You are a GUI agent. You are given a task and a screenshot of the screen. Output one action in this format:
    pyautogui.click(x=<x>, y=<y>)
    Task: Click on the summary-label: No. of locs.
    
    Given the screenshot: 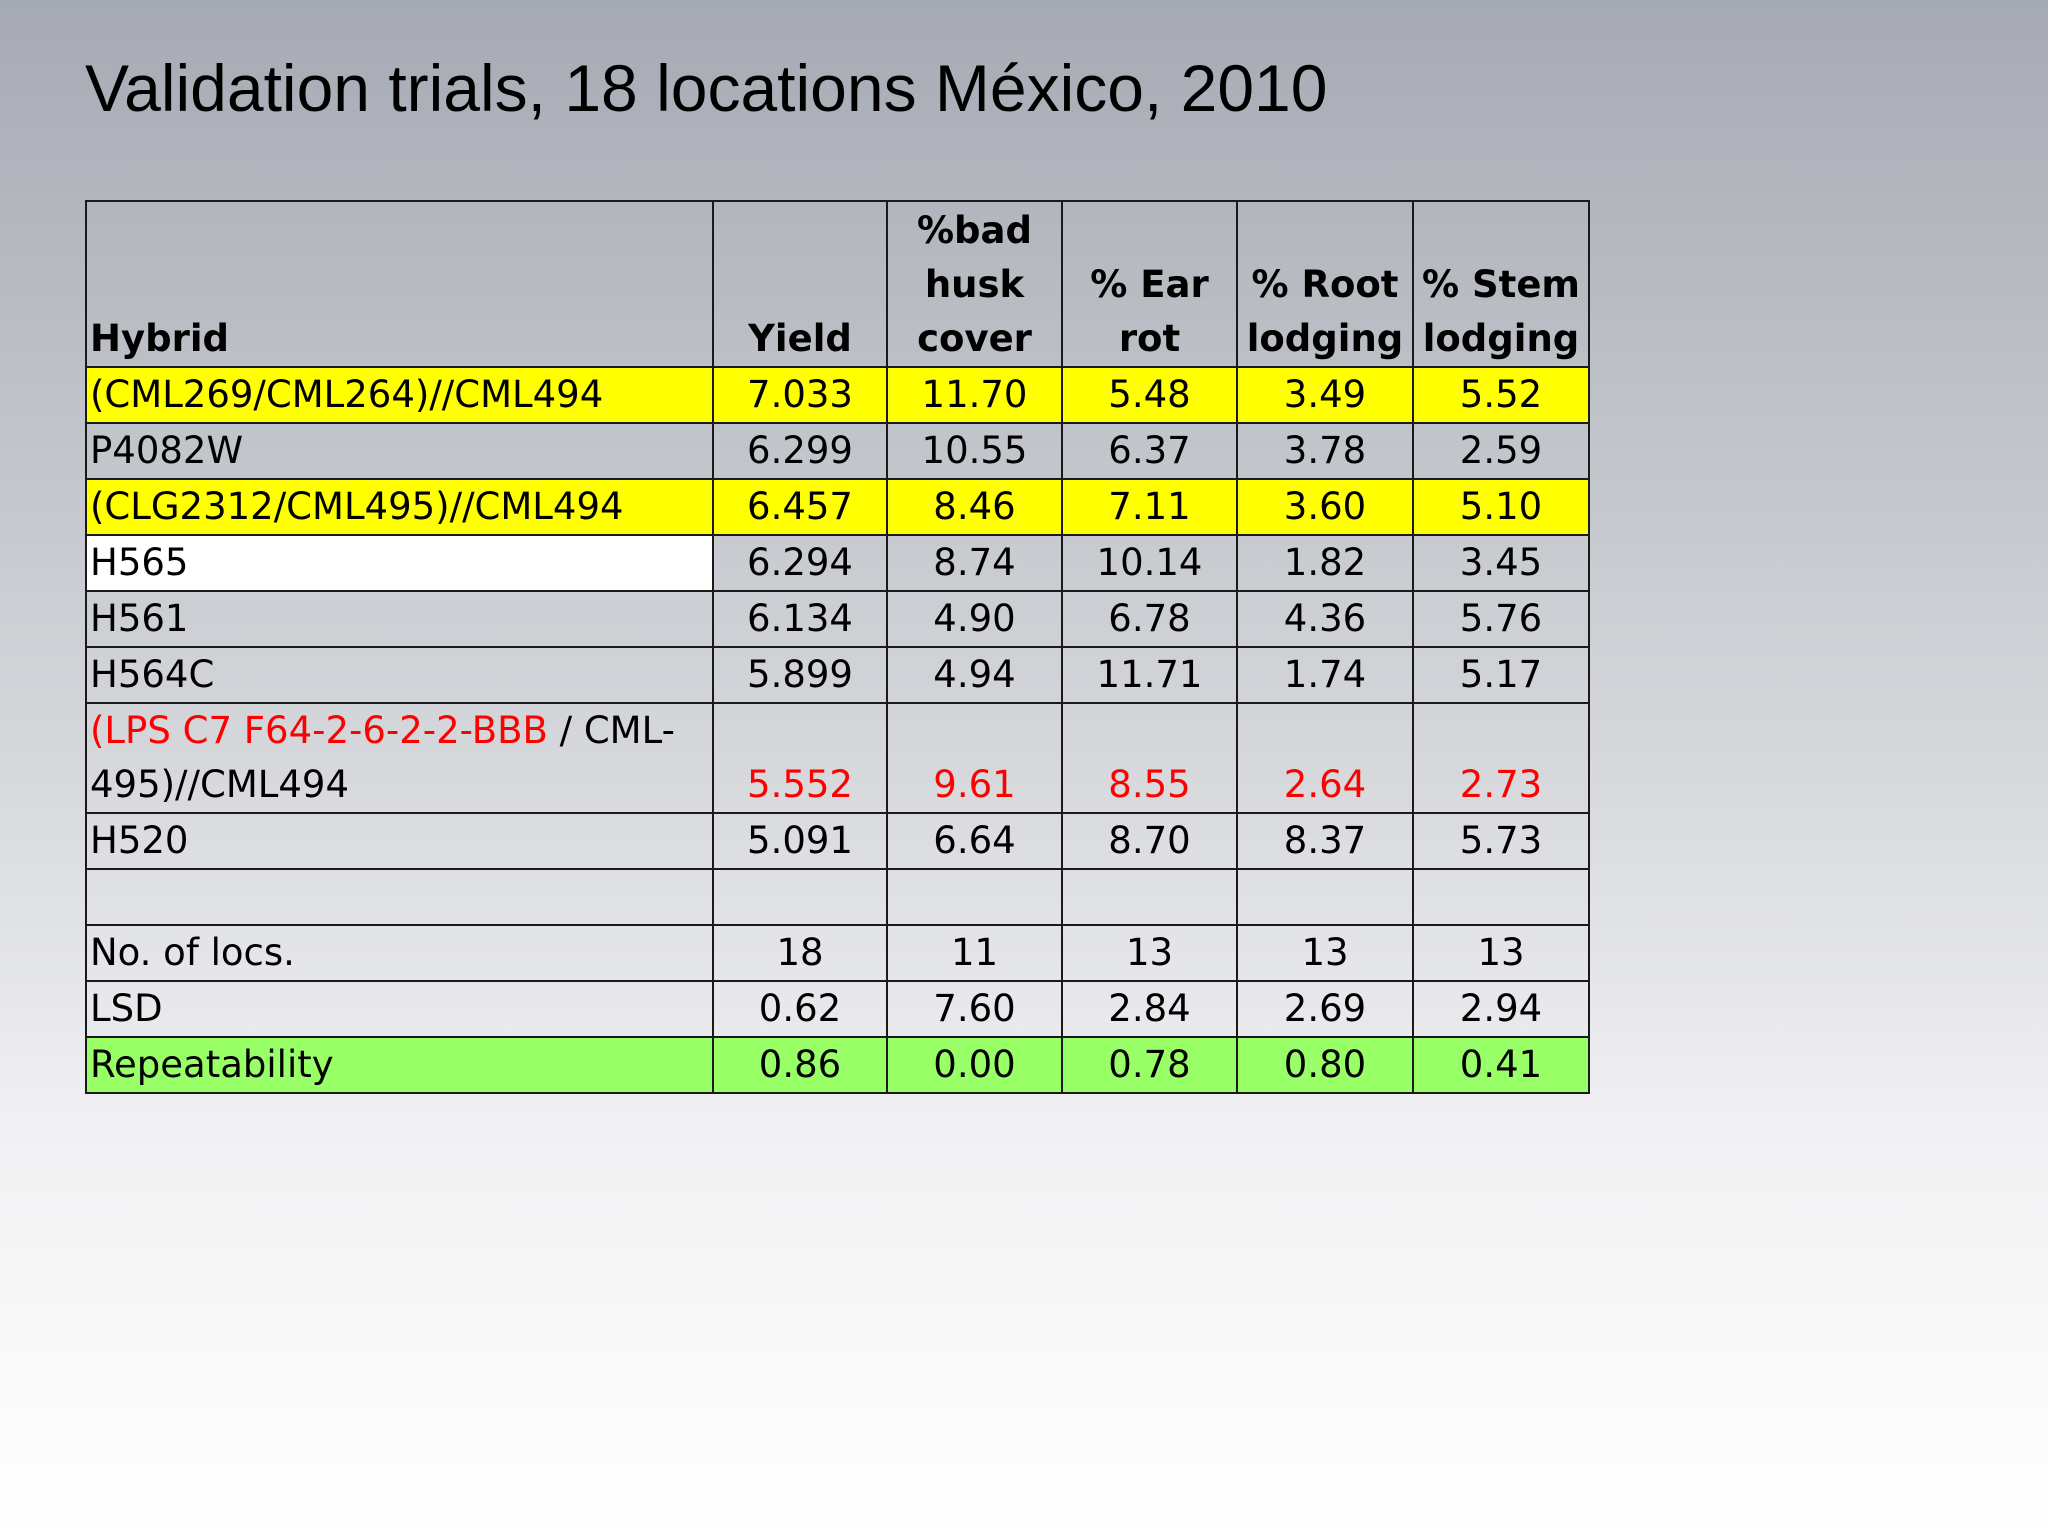 What is the action you would take?
    pyautogui.click(x=399, y=953)
    